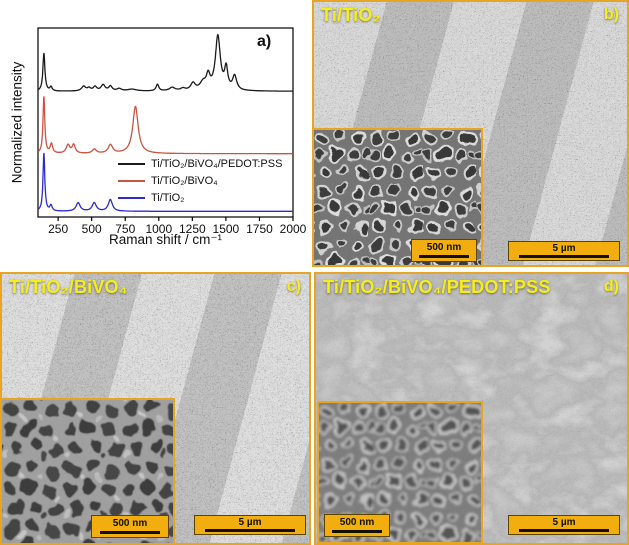 This screenshot has width=629, height=545. Describe the element at coordinates (165, 239) in the screenshot. I see `x-axis-label: Raman shift / cm⁻¹` at that location.